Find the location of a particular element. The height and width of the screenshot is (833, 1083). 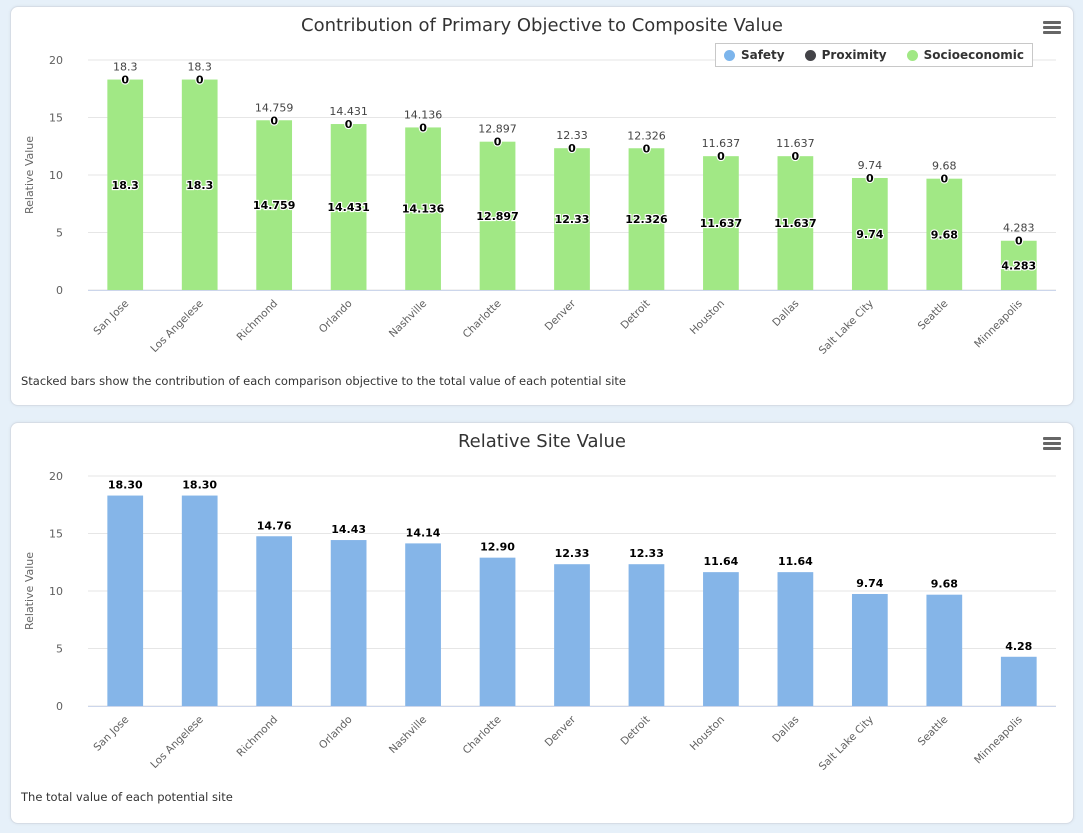

bar-value-label: 4.283 is located at coordinates (1018, 265).